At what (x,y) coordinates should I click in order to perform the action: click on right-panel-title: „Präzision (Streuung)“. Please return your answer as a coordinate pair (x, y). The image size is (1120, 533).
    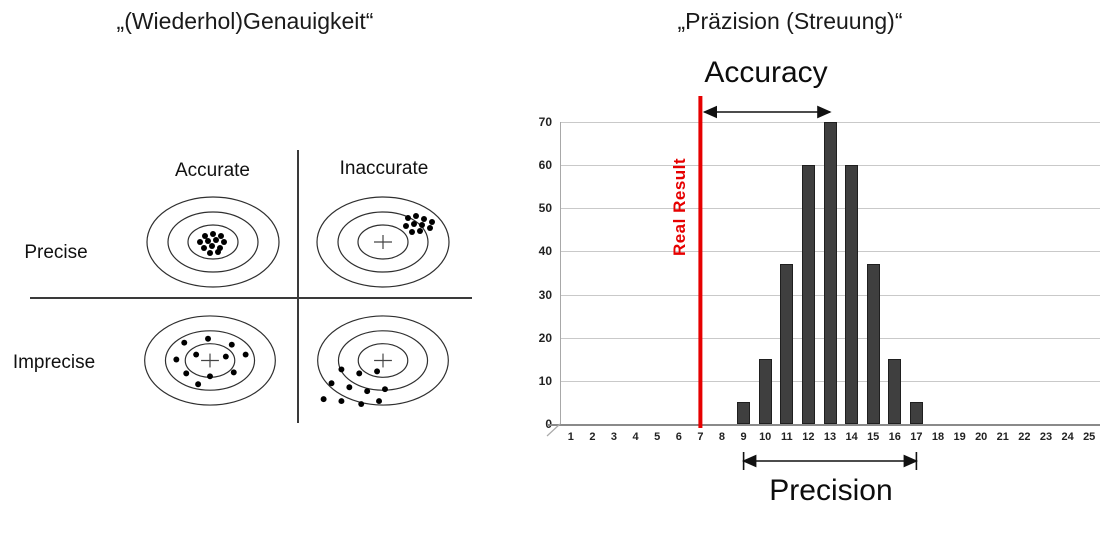
    Looking at the image, I should click on (790, 21).